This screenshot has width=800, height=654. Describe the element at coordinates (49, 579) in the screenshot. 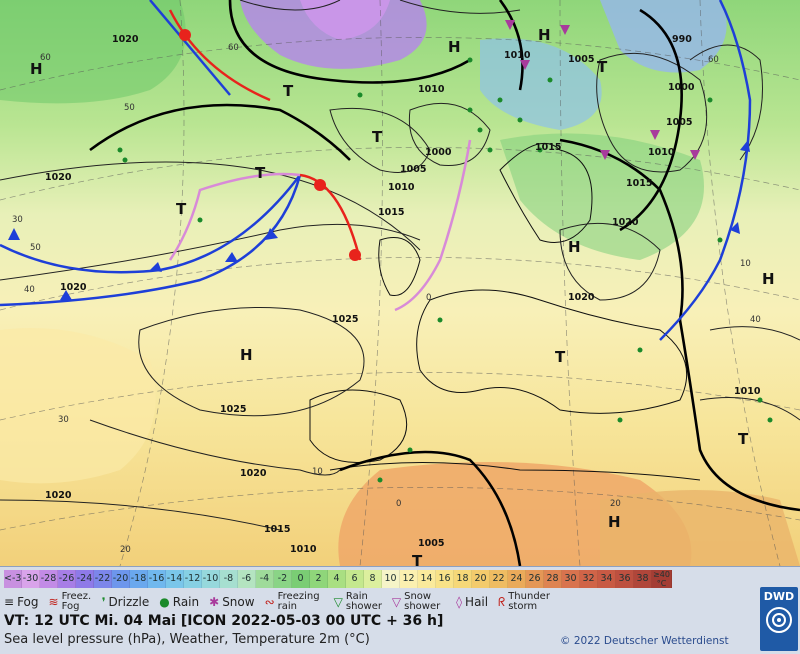

I see `temperature-scale-cell: -28` at that location.